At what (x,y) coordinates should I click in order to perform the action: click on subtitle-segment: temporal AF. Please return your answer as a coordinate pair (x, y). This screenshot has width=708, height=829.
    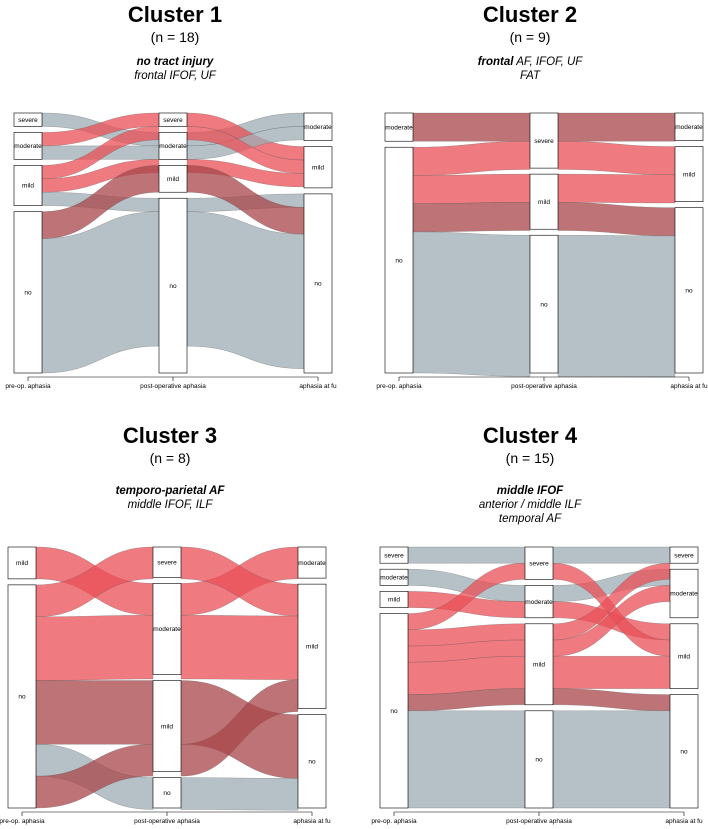
    Looking at the image, I should click on (530, 519).